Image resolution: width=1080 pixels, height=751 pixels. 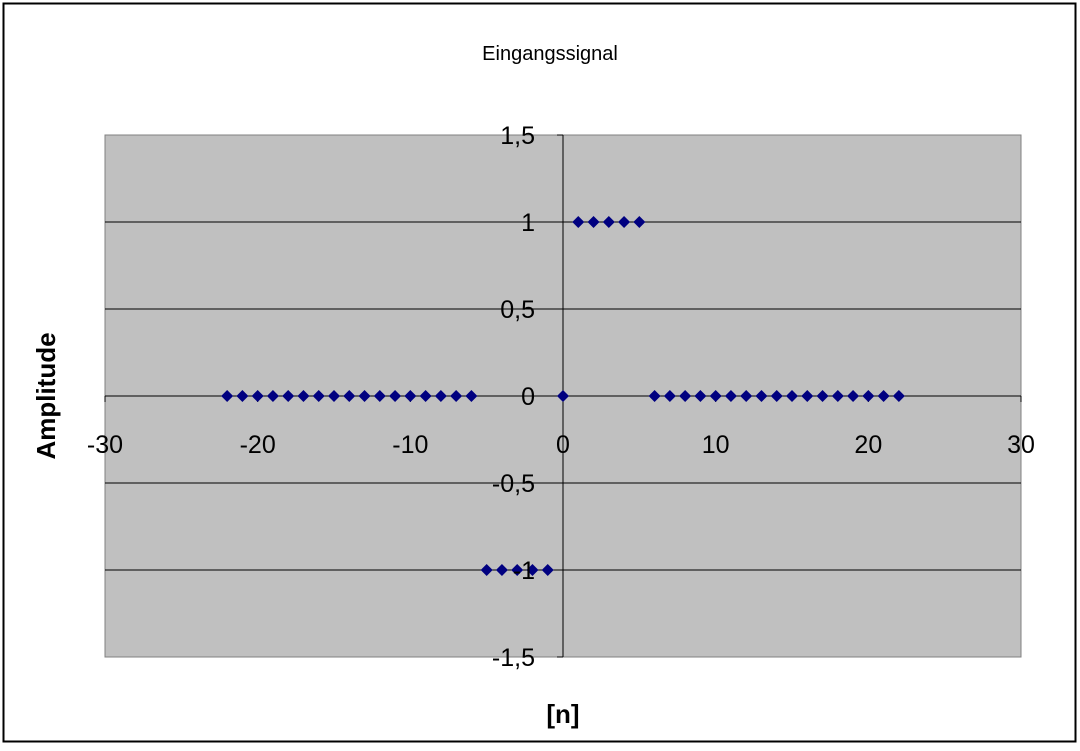 I want to click on y-tick-label: -1, so click(x=524, y=571).